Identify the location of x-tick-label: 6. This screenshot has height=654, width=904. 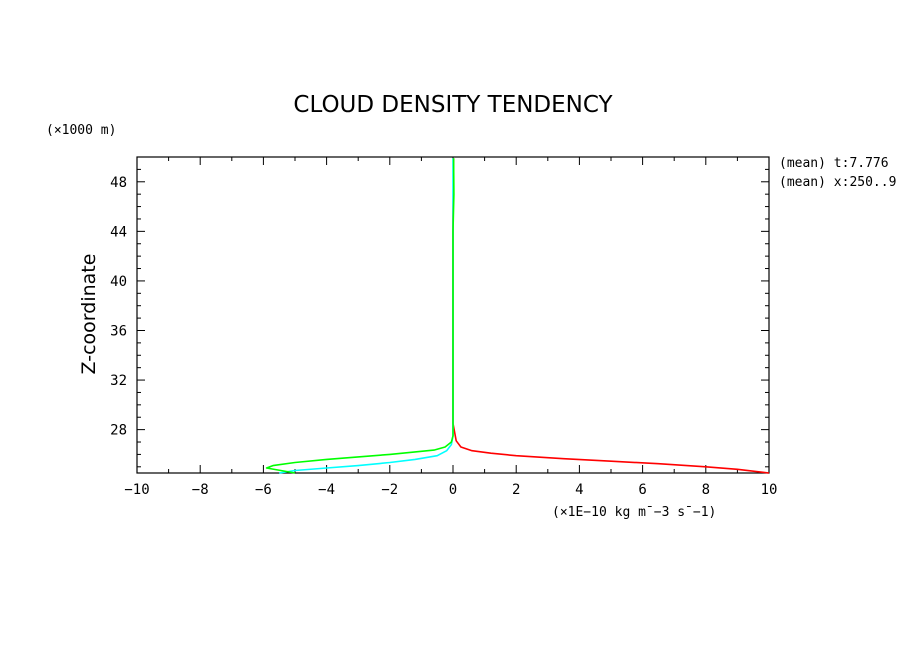
(642, 490).